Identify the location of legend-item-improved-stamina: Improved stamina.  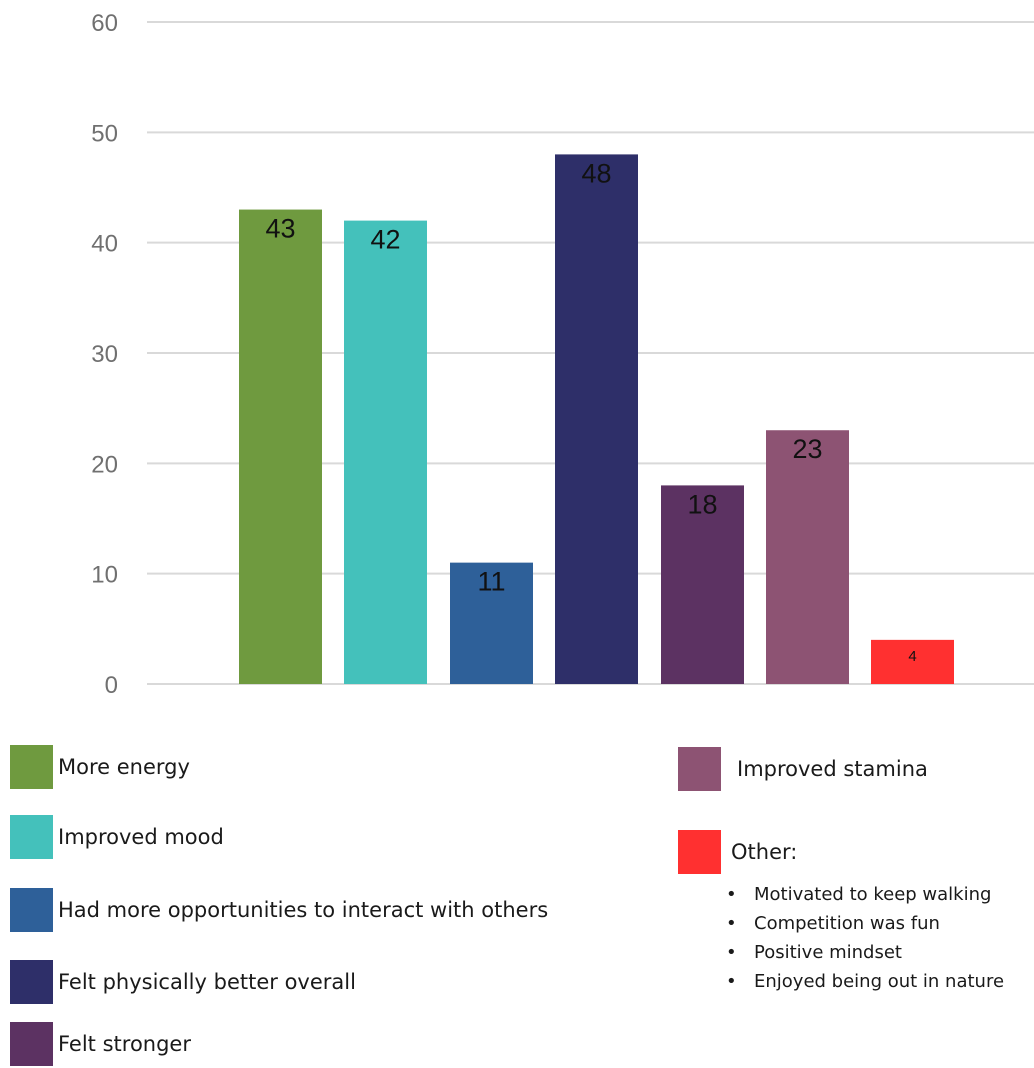
(803, 769).